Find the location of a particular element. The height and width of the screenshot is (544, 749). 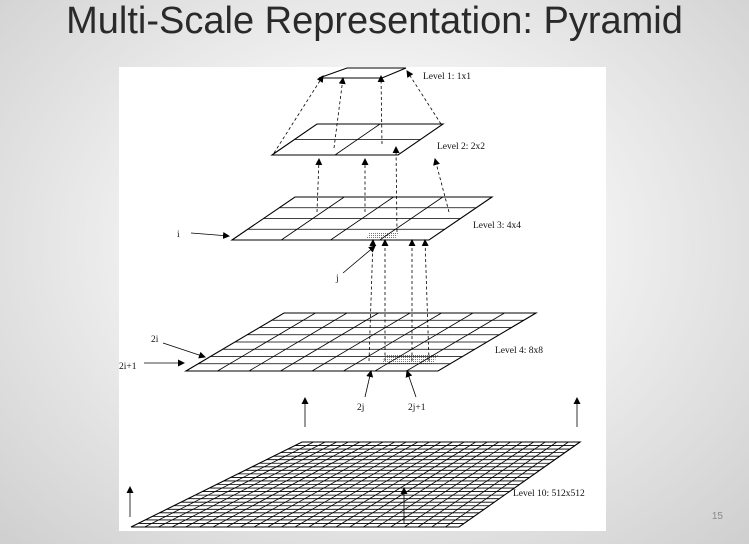

level-3-label: Level 3: 4x4 is located at coordinates (497, 226).